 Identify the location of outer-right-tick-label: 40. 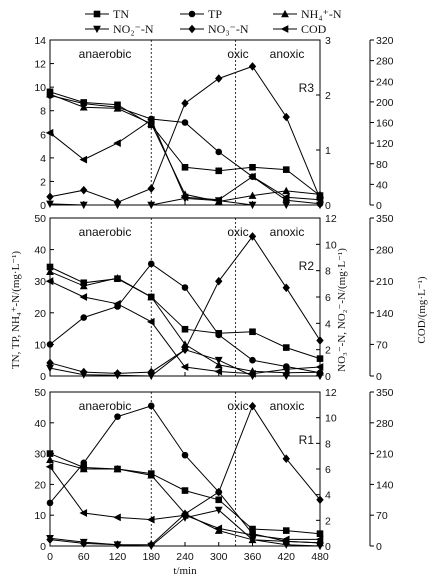
(382, 185).